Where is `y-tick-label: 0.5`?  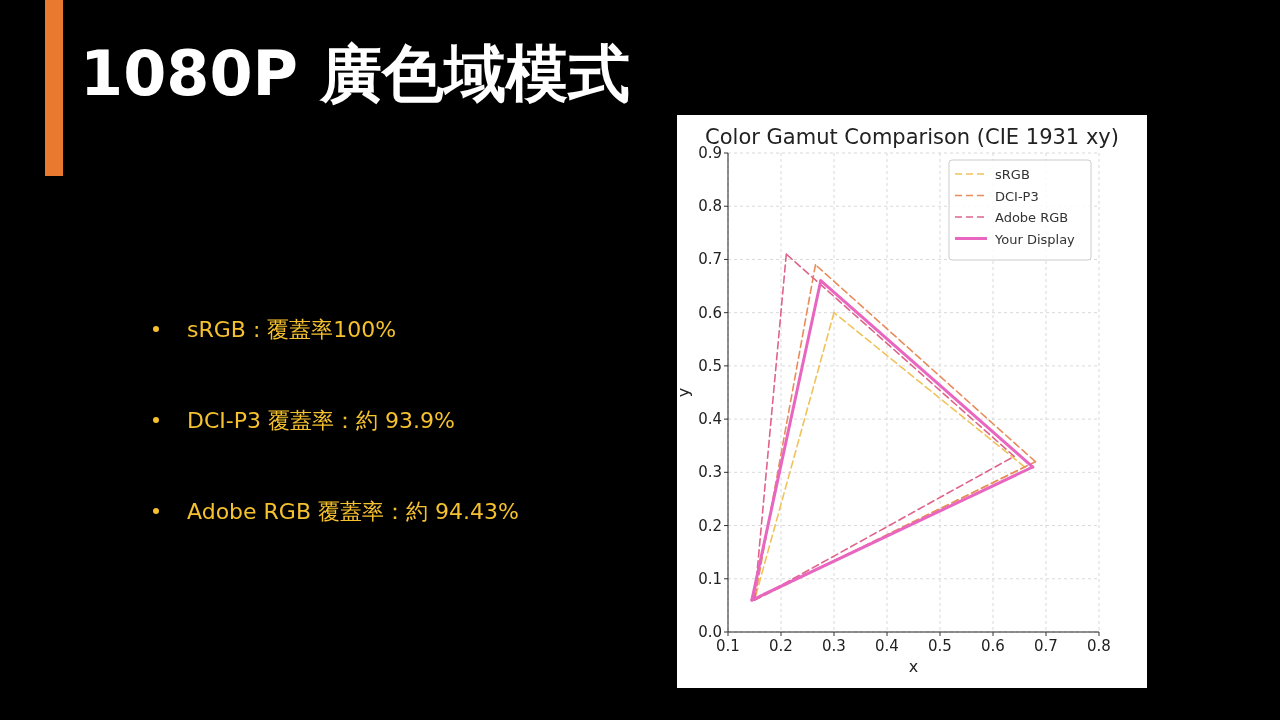
y-tick-label: 0.5 is located at coordinates (710, 365).